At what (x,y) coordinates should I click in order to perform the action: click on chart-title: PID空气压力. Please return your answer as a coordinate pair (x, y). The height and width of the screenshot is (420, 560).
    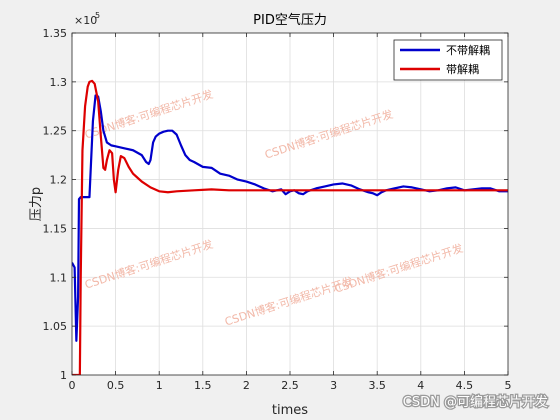
    Looking at the image, I should click on (290, 20).